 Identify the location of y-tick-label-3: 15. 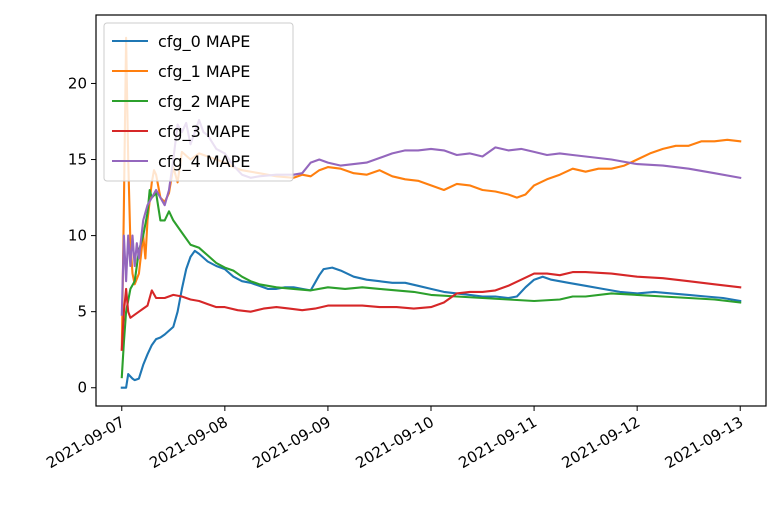
(77, 160).